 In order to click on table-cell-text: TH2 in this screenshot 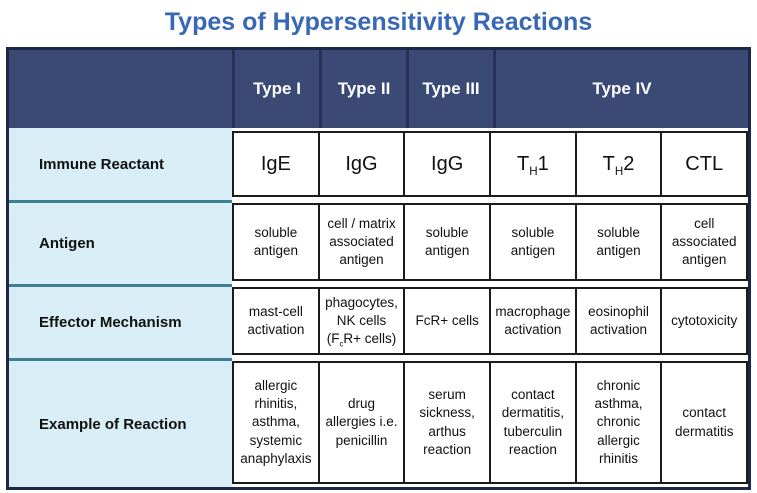, I will do `click(618, 165)`.